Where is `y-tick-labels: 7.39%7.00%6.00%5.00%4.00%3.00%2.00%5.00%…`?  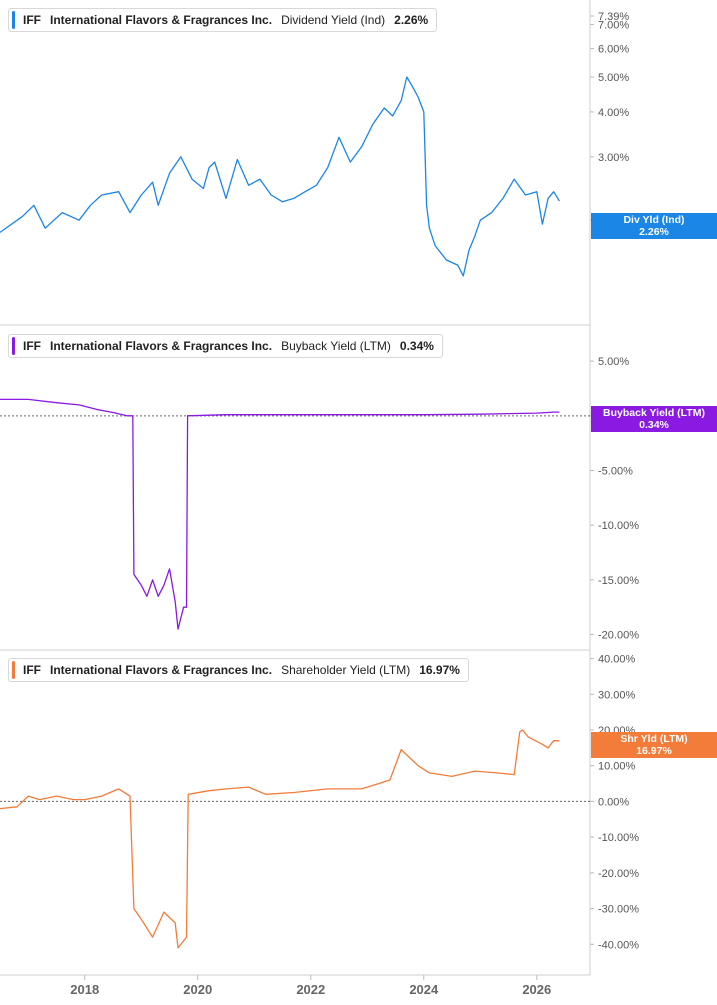 y-tick-labels: 7.39%7.00%6.00%5.00%4.00%3.00%2.00%5.00%… is located at coordinates (614, 481).